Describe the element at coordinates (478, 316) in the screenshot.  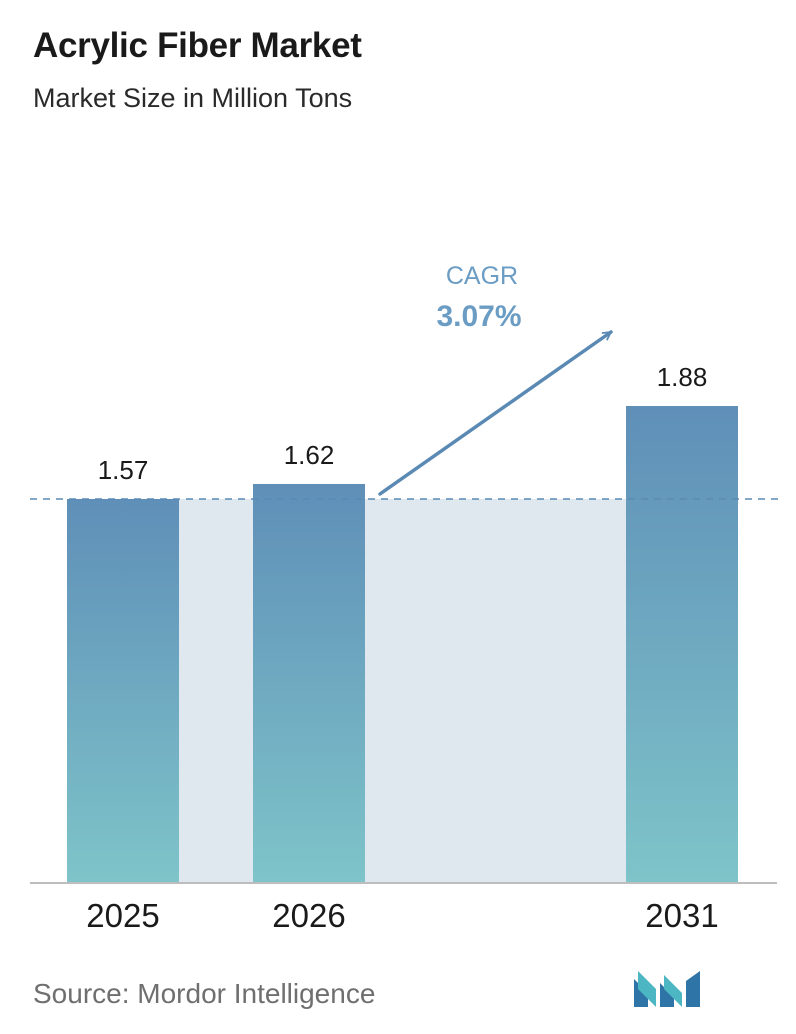
I see `cagr-value: 3.07%` at that location.